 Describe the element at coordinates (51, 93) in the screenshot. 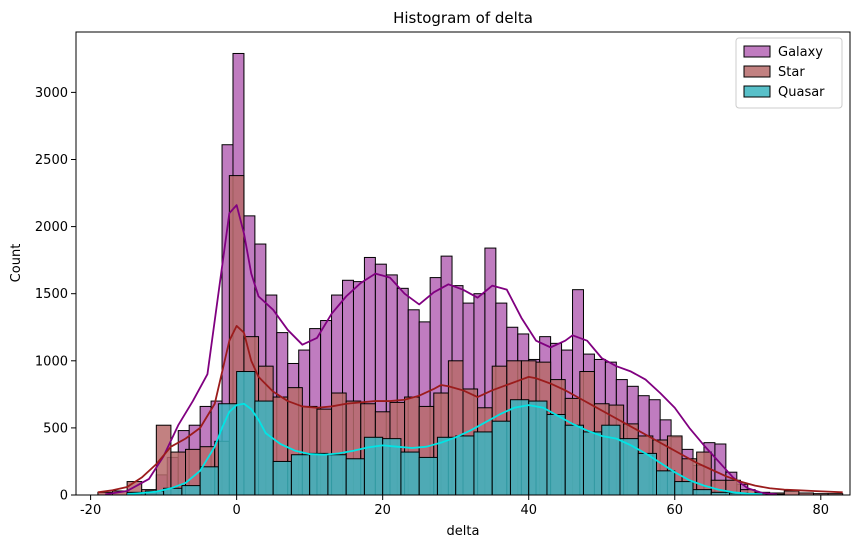

I see `y-tick-label: 3000` at that location.